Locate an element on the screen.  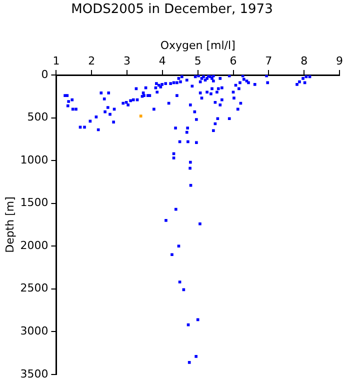
x-tick-label: 8 is located at coordinates (304, 61).